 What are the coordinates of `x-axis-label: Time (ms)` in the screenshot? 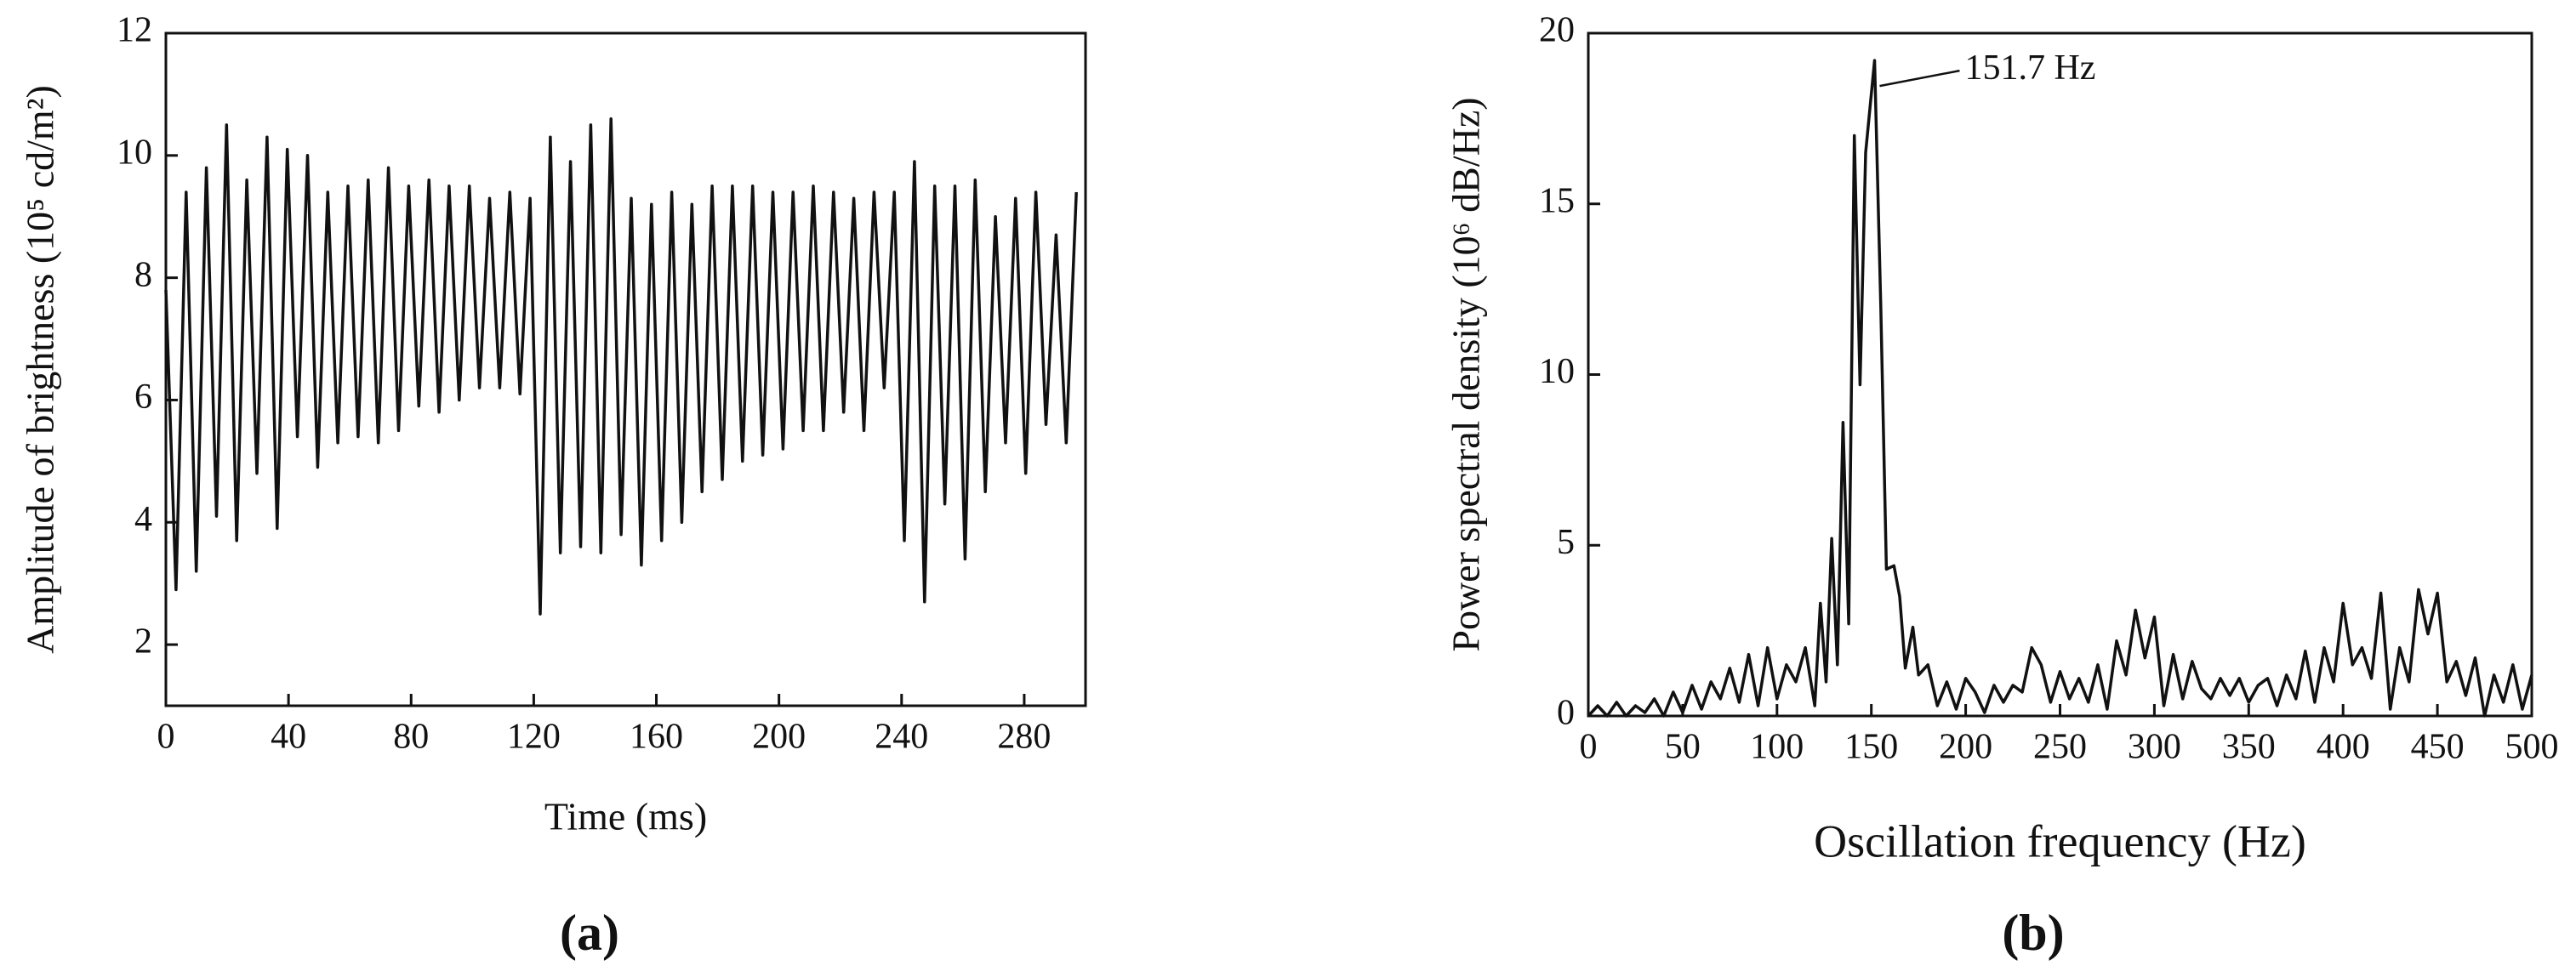 It's located at (625, 816).